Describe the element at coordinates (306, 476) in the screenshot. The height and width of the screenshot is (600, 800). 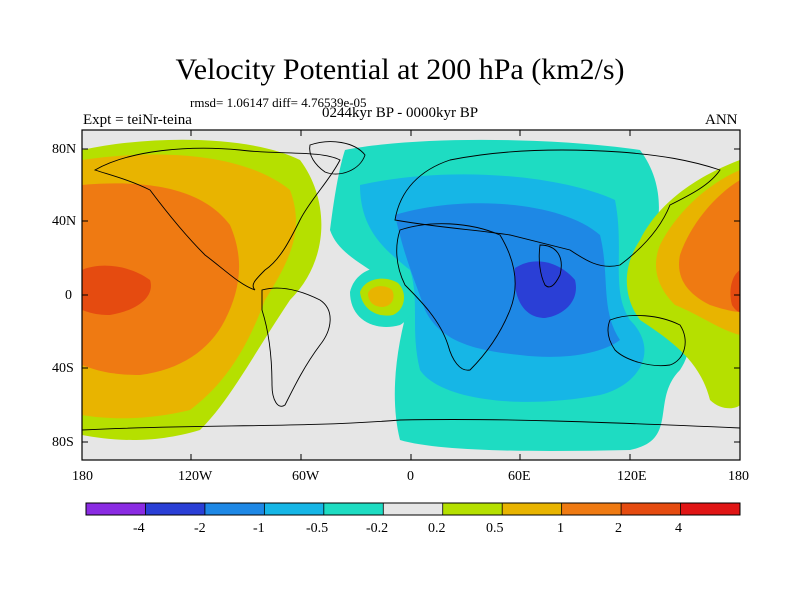
I see `x-tick-label-60w: 60W` at that location.